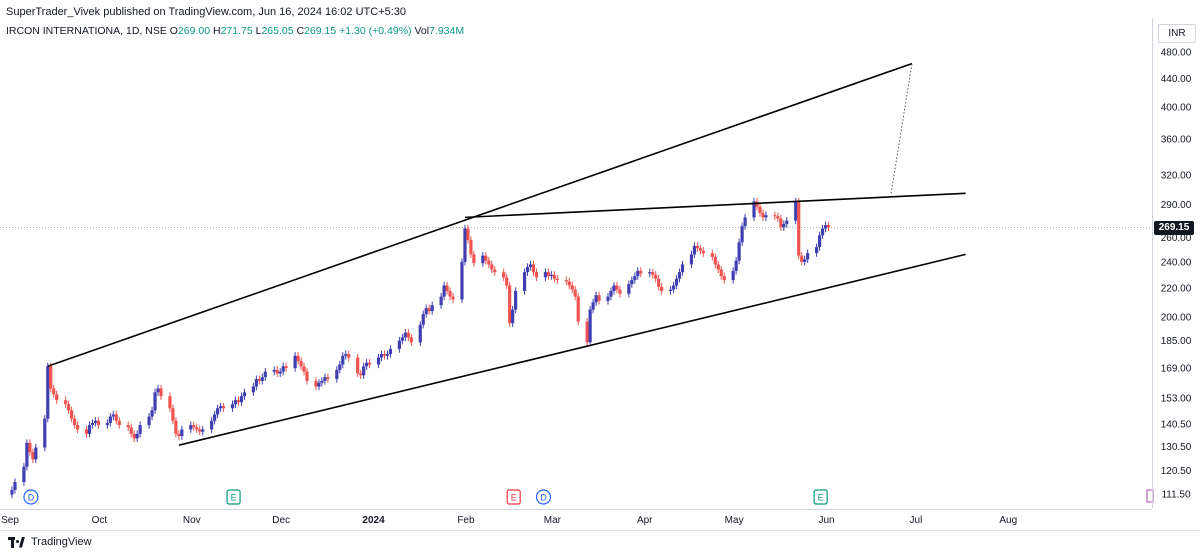  What do you see at coordinates (173, 31) in the screenshot?
I see `open-label: O` at bounding box center [173, 31].